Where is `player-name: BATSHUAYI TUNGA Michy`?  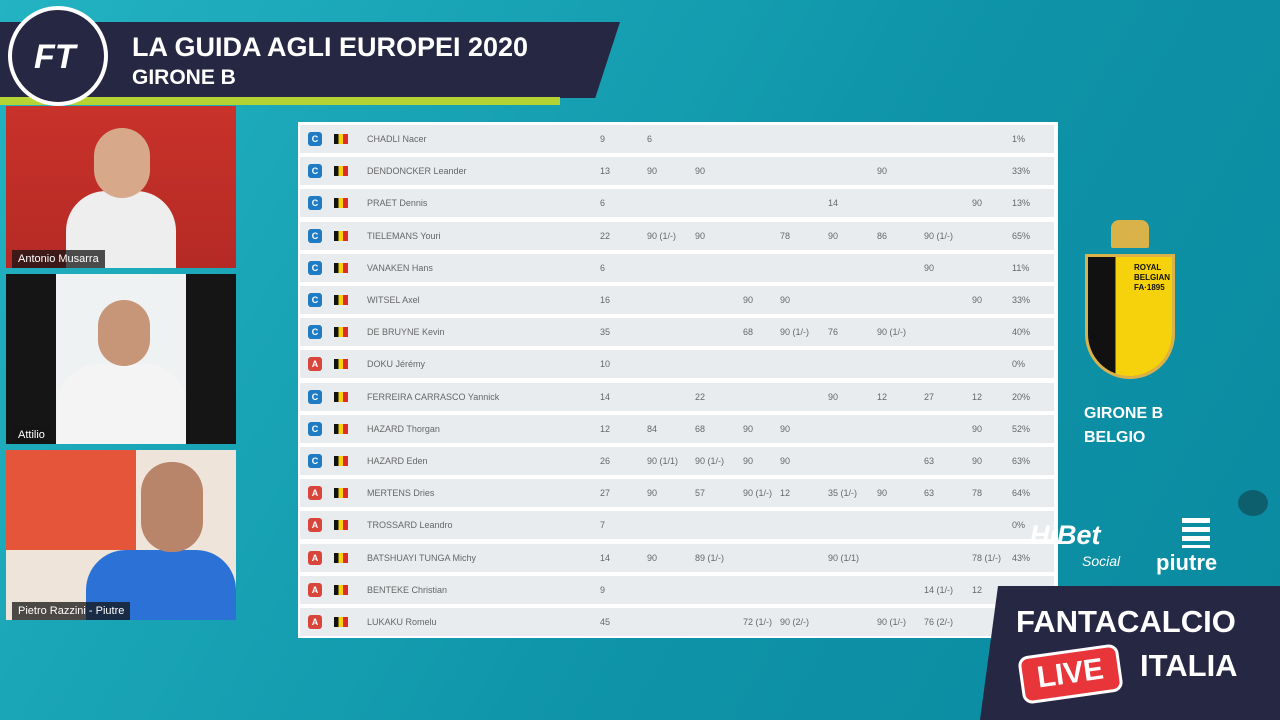
player-name: BATSHUAYI TUNGA Michy is located at coordinates (422, 557).